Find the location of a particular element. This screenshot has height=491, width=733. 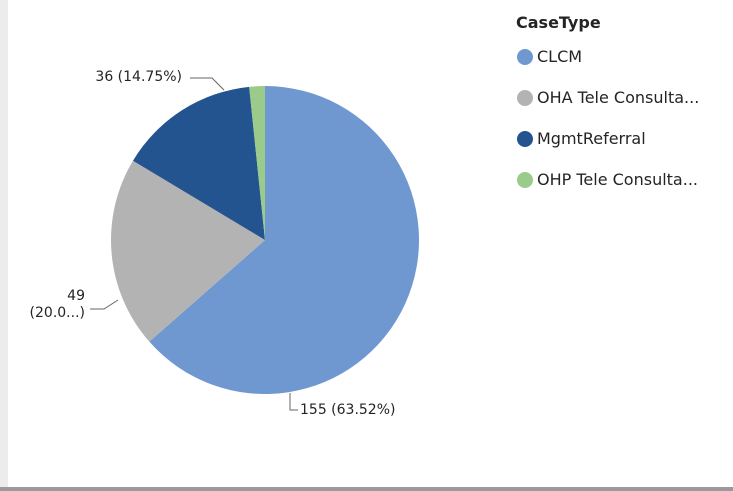

legend-entry: MgmtReferral is located at coordinates (591, 138).